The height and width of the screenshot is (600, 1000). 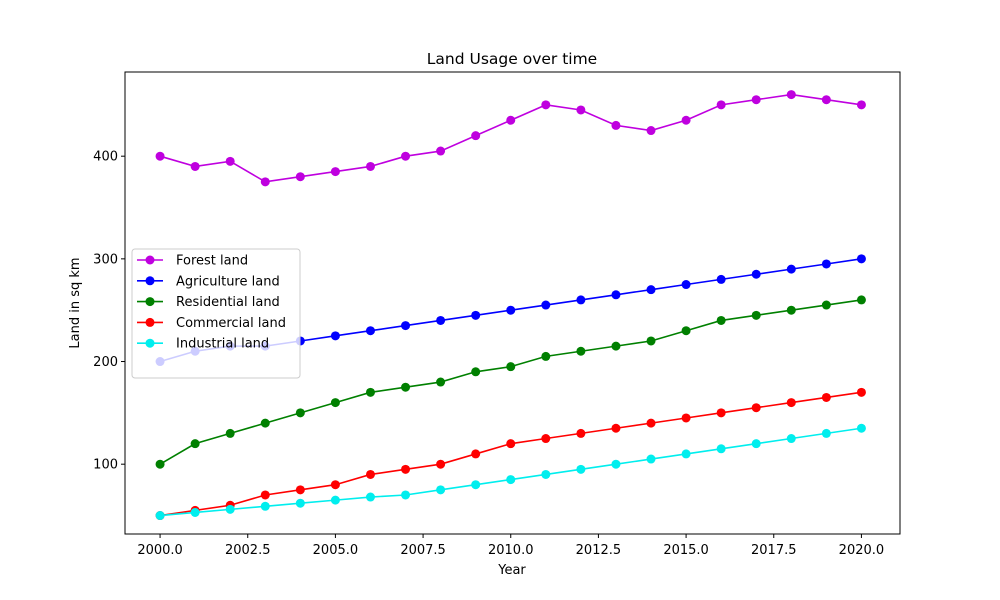 I want to click on x-tick-label-1: 2002.5, so click(x=248, y=550).